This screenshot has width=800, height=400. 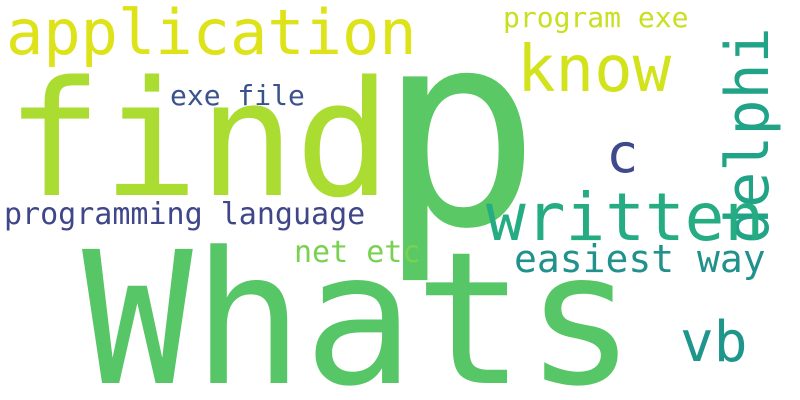 I want to click on word-know: know, so click(x=594, y=70).